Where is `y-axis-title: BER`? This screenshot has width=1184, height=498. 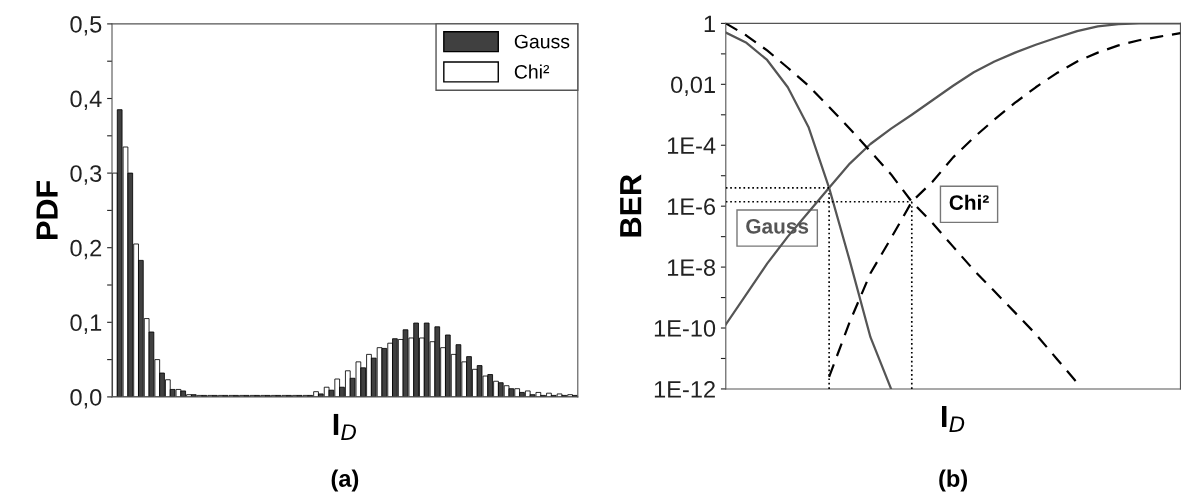 y-axis-title: BER is located at coordinates (631, 205).